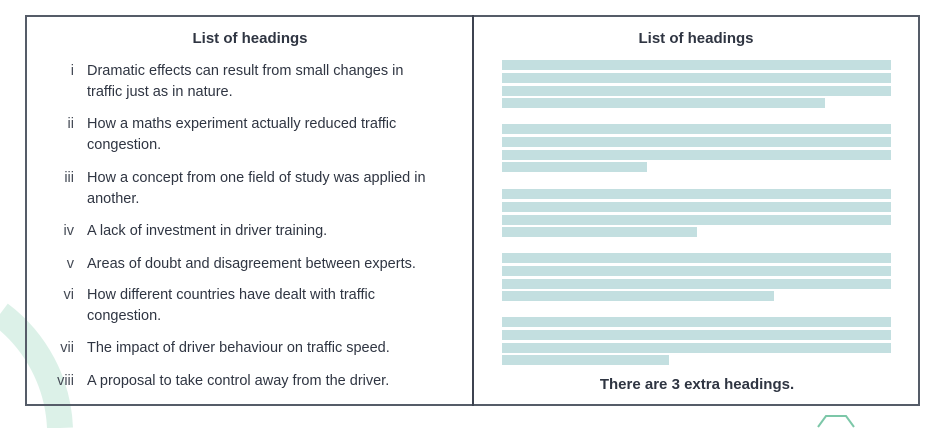 Image resolution: width=943 pixels, height=428 pixels. Describe the element at coordinates (207, 231) in the screenshot. I see `heading-text: A lack of investment in driver training.` at that location.